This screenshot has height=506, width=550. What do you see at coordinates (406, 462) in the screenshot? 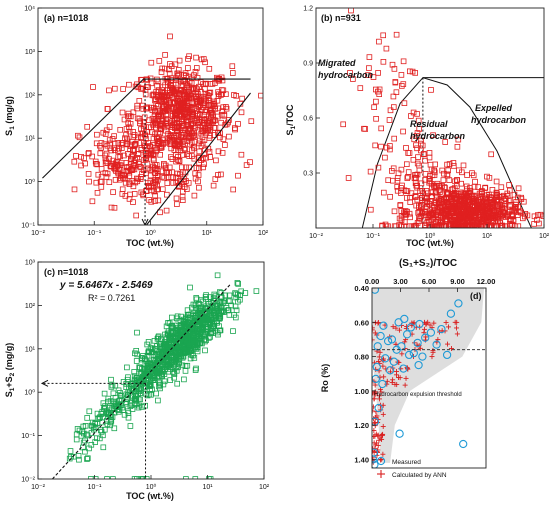
I see `legend-measured-label: Measured` at bounding box center [406, 462].